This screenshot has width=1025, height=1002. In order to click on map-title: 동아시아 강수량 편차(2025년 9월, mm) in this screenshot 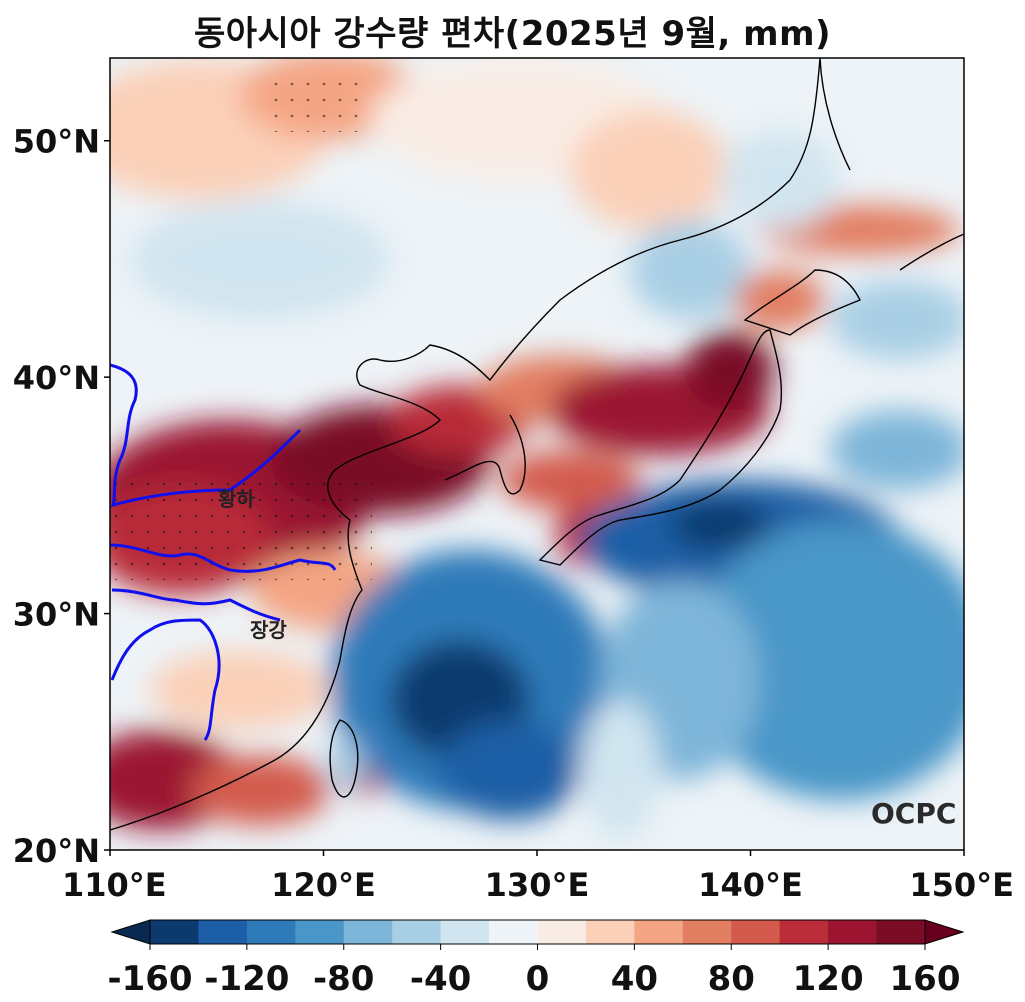, I will do `click(512, 34)`.